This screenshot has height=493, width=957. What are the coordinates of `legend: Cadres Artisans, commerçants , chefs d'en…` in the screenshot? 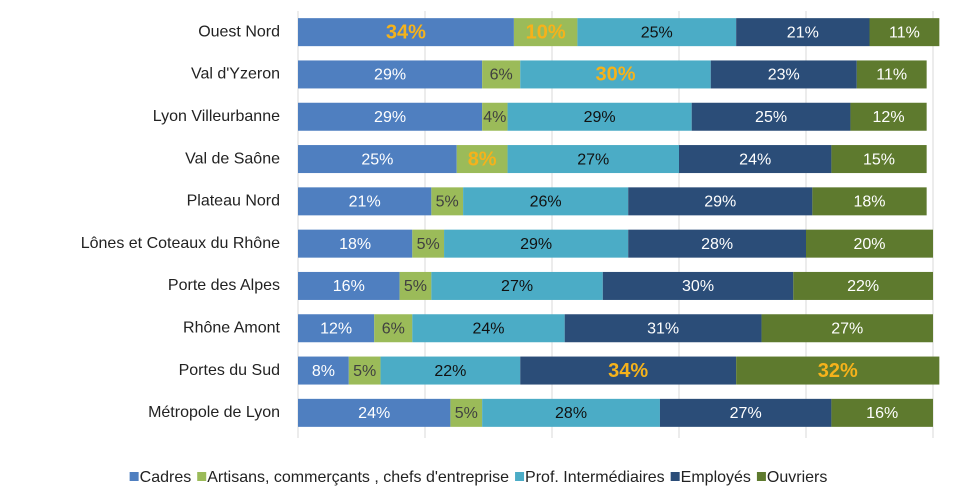 It's located at (478, 477).